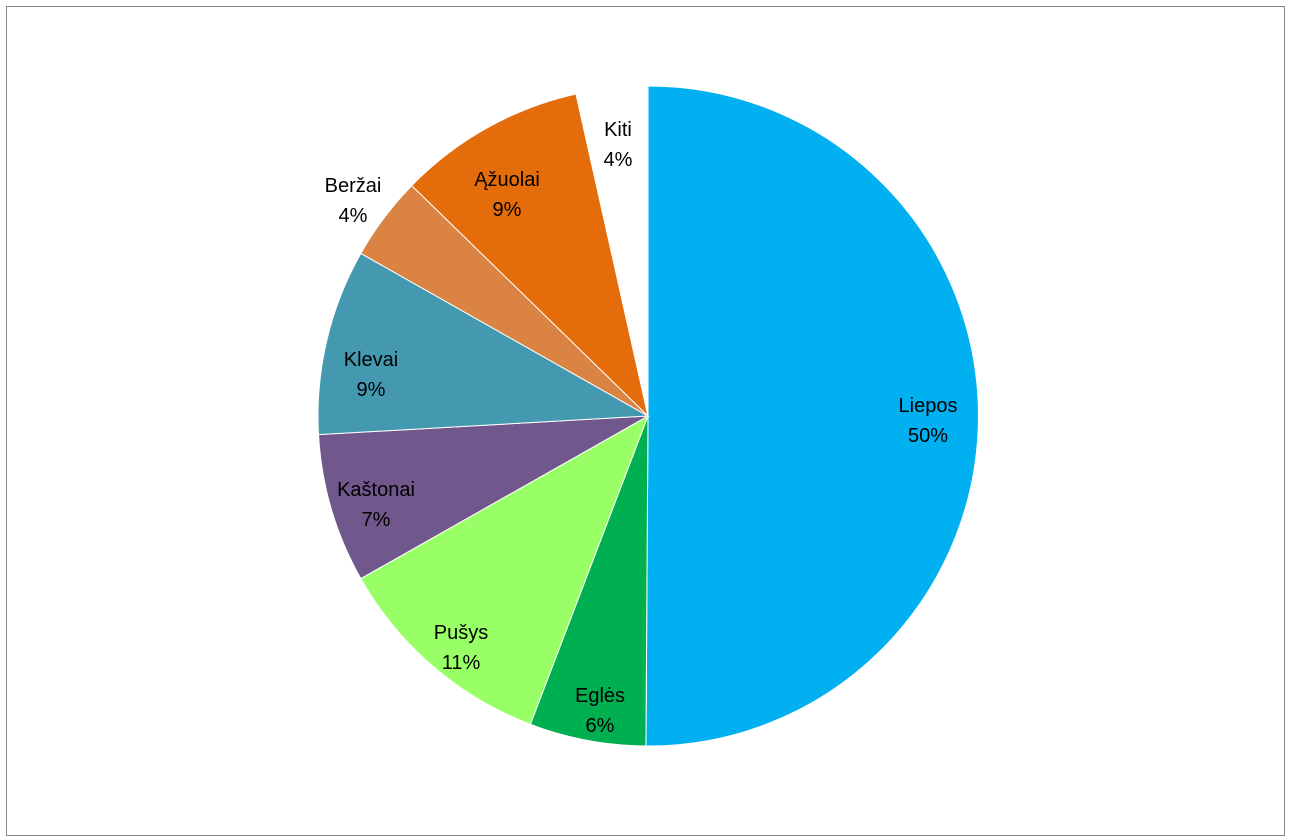 The height and width of the screenshot is (836, 1293). What do you see at coordinates (618, 130) in the screenshot?
I see `slice-name-label-8: Kiti` at bounding box center [618, 130].